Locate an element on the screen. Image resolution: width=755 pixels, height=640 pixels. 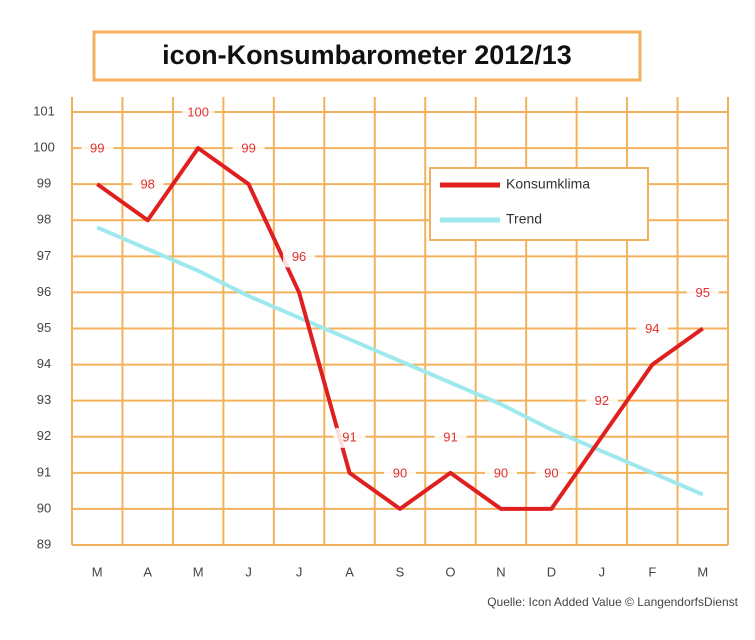
y-tick-label: 96 is located at coordinates (44, 291).